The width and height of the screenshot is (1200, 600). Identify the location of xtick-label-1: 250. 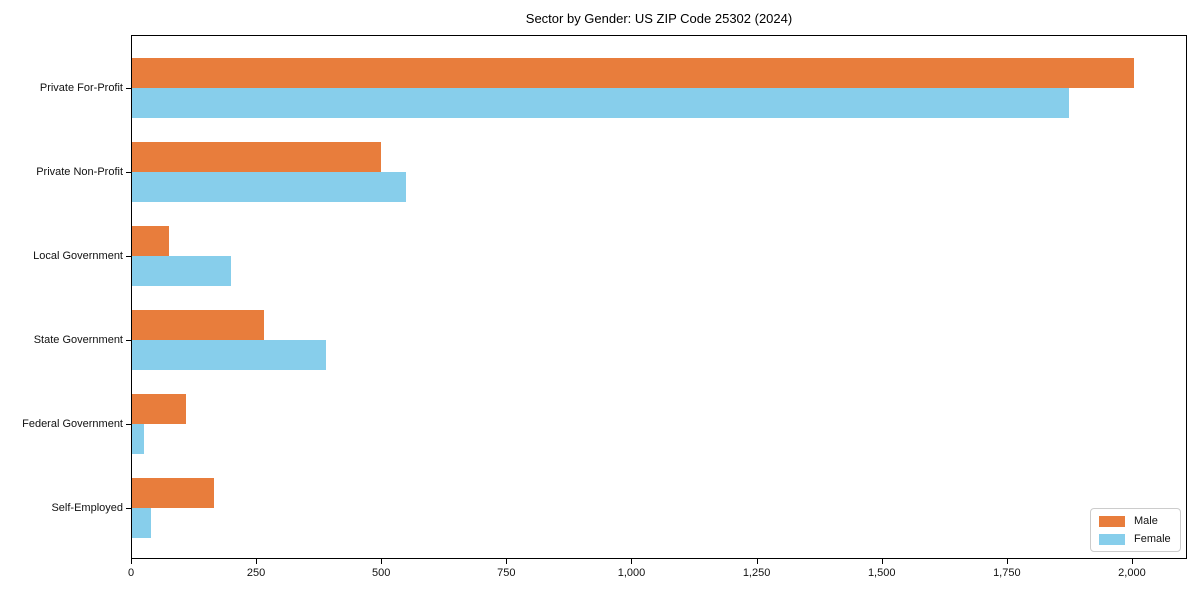
(256, 573).